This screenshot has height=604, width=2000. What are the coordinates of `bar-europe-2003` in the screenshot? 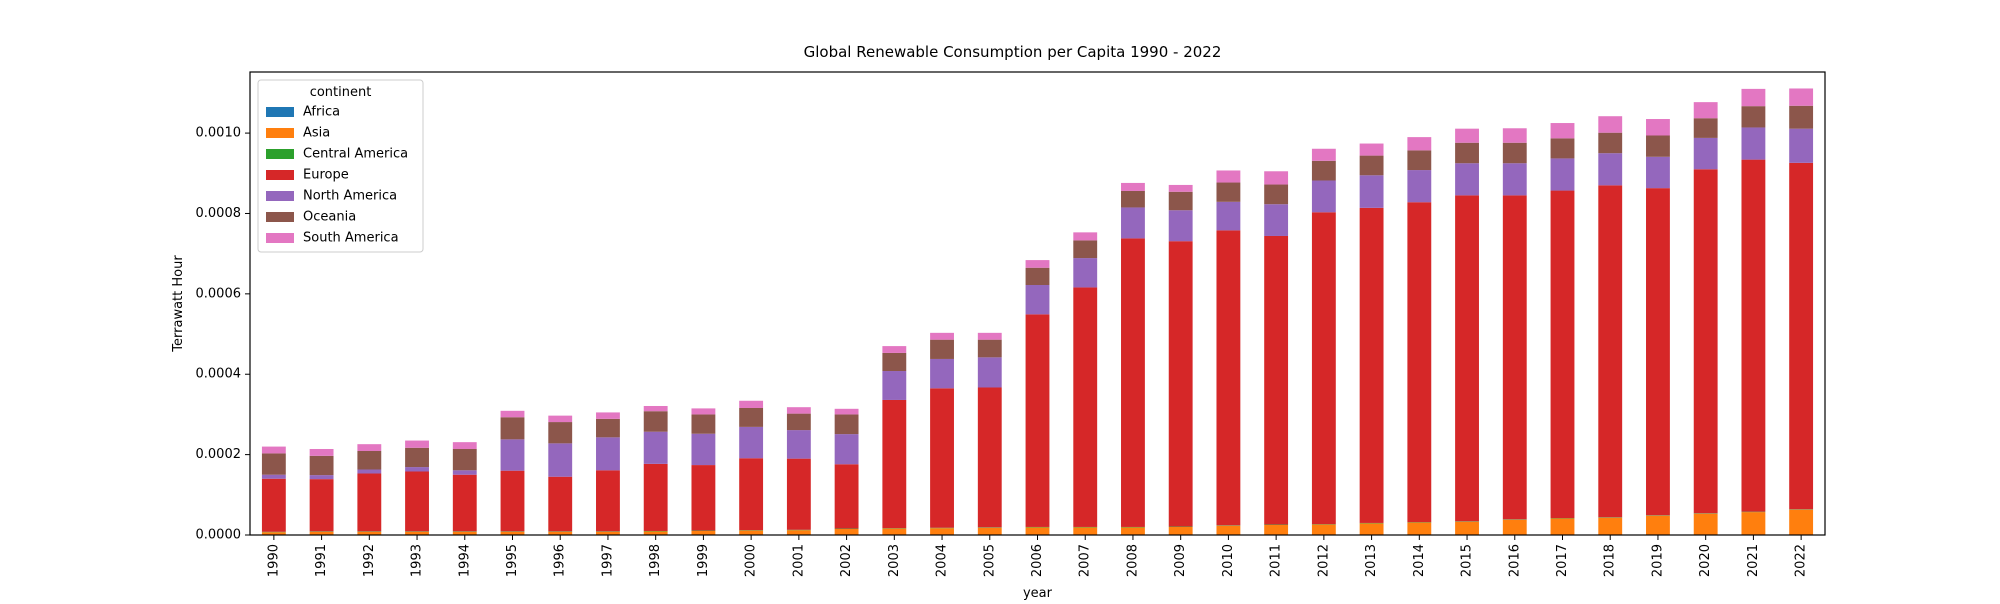 It's located at (894, 464).